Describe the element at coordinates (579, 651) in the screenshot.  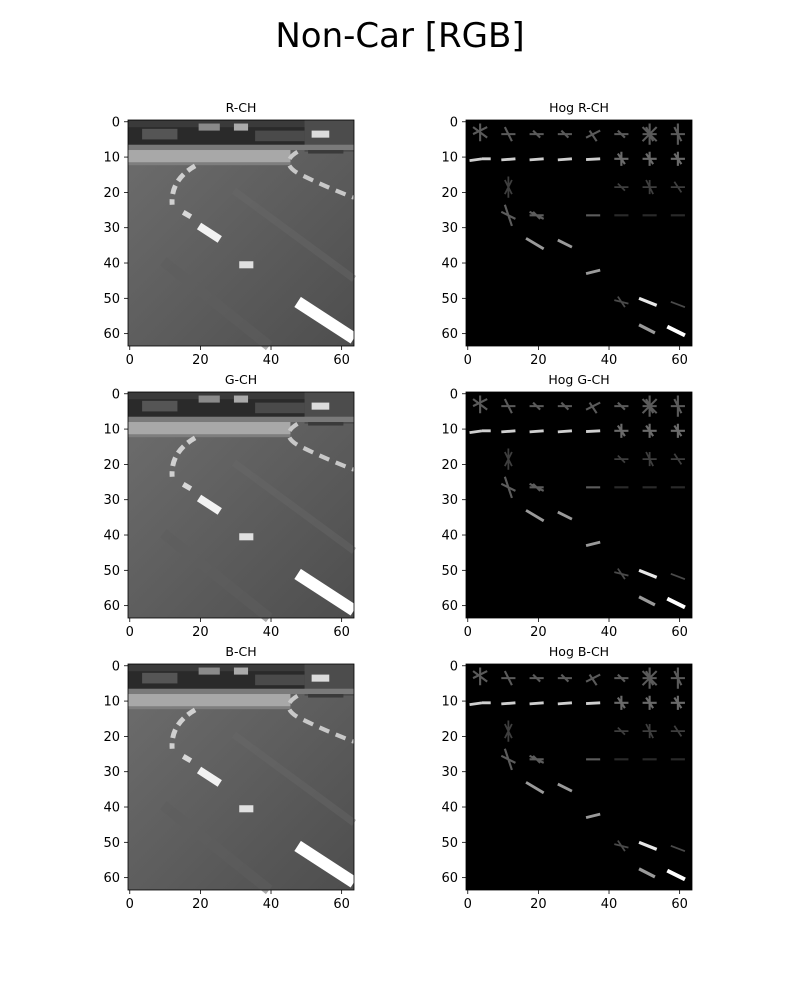
I see `subplot-title: Hog B-CH` at that location.